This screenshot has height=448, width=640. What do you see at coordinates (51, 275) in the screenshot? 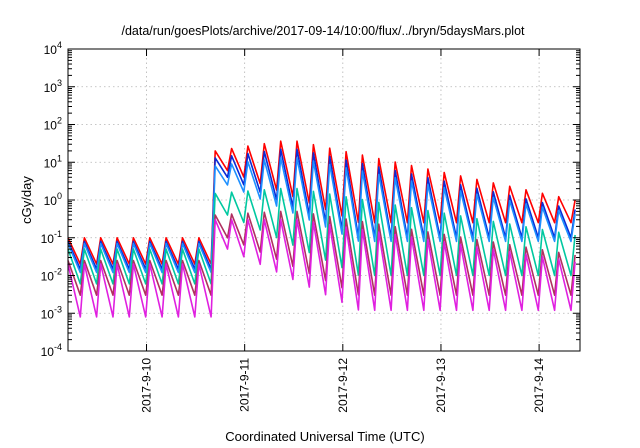
I see `y-tick-label: 10⁻²` at bounding box center [51, 275].